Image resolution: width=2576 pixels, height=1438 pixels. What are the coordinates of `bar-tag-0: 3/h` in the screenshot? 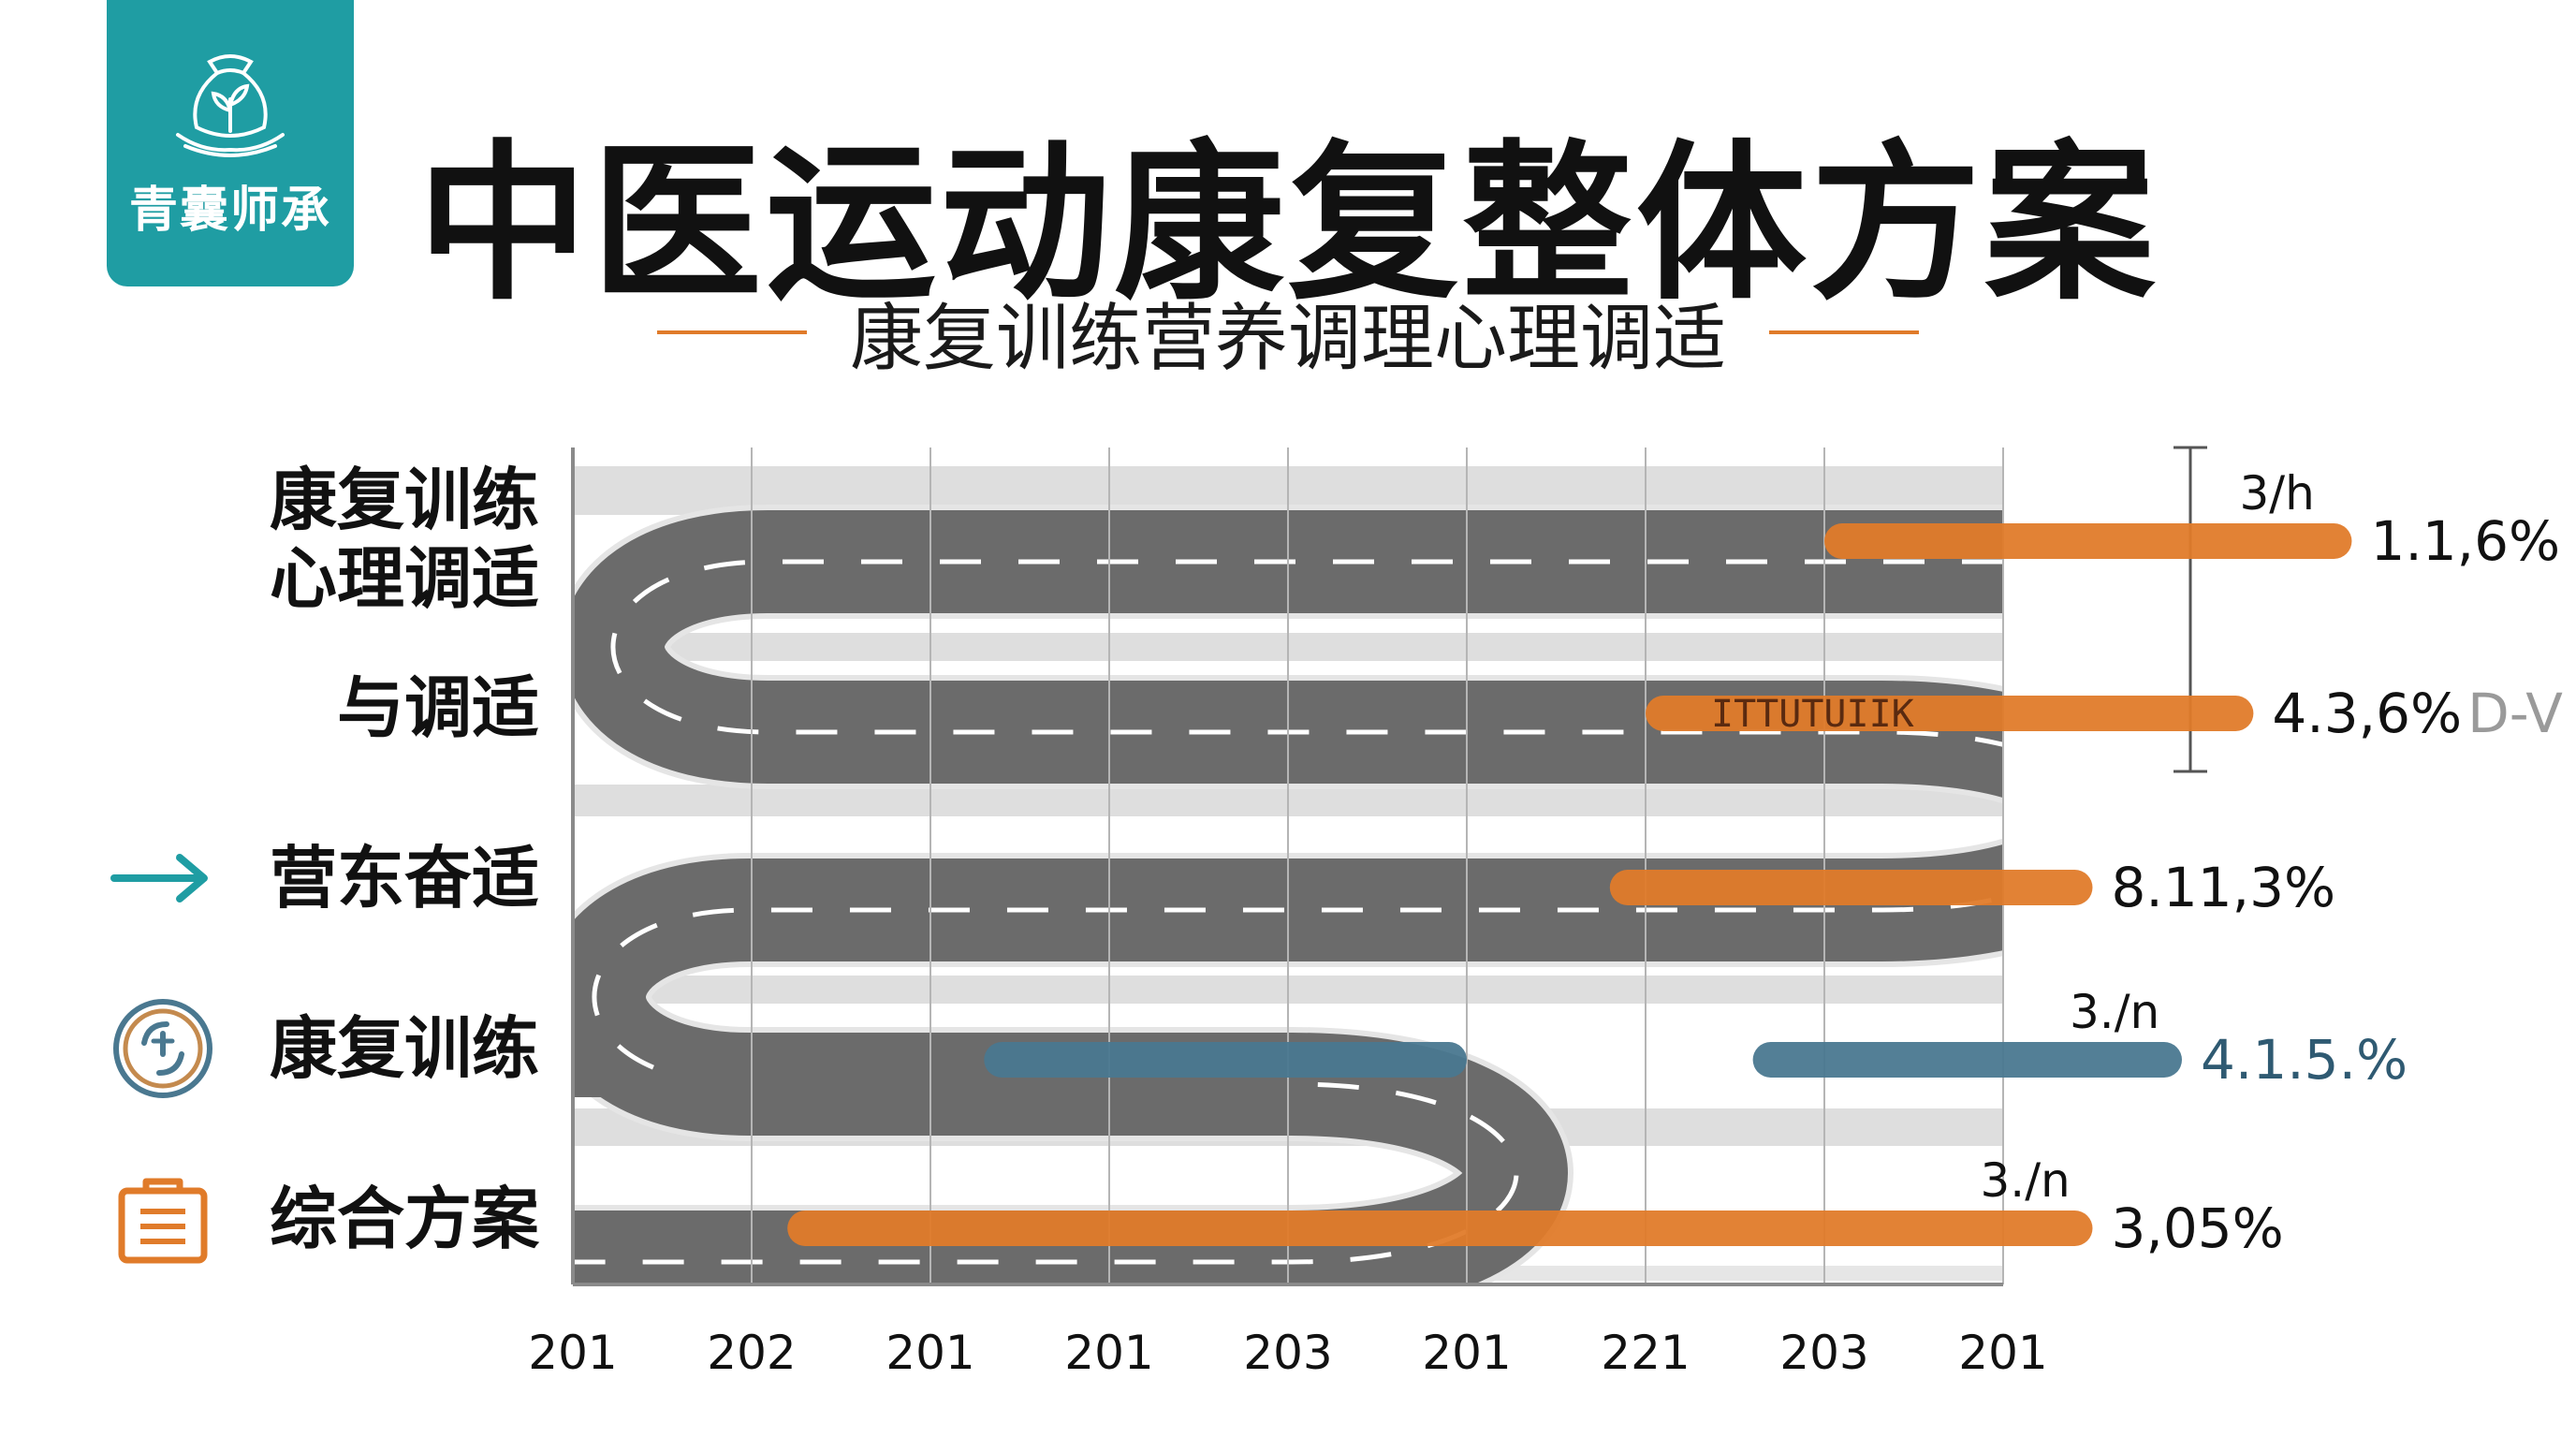 It's located at (2276, 493).